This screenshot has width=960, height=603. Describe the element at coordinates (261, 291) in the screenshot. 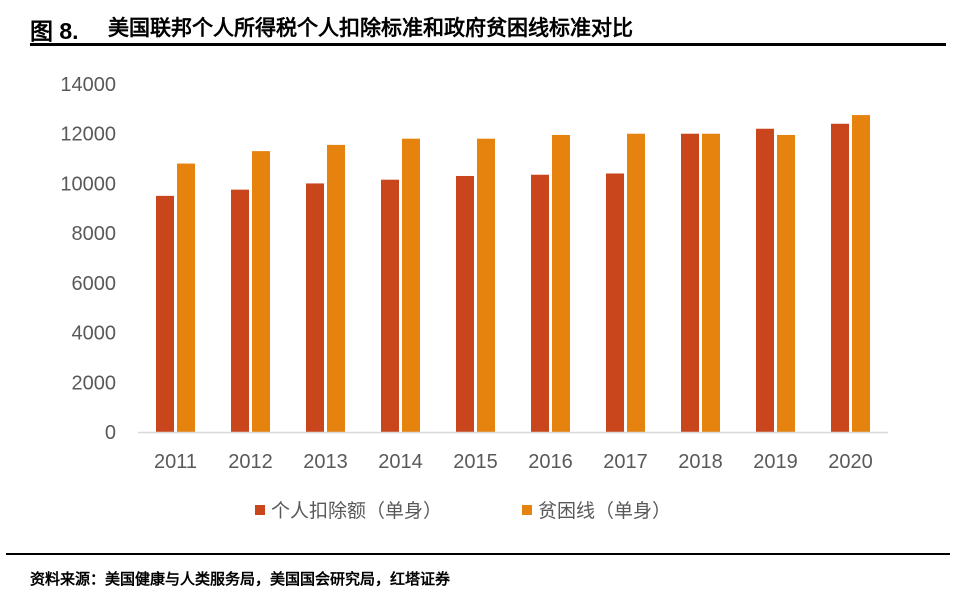

I see `bar-poverty-line-2012` at that location.